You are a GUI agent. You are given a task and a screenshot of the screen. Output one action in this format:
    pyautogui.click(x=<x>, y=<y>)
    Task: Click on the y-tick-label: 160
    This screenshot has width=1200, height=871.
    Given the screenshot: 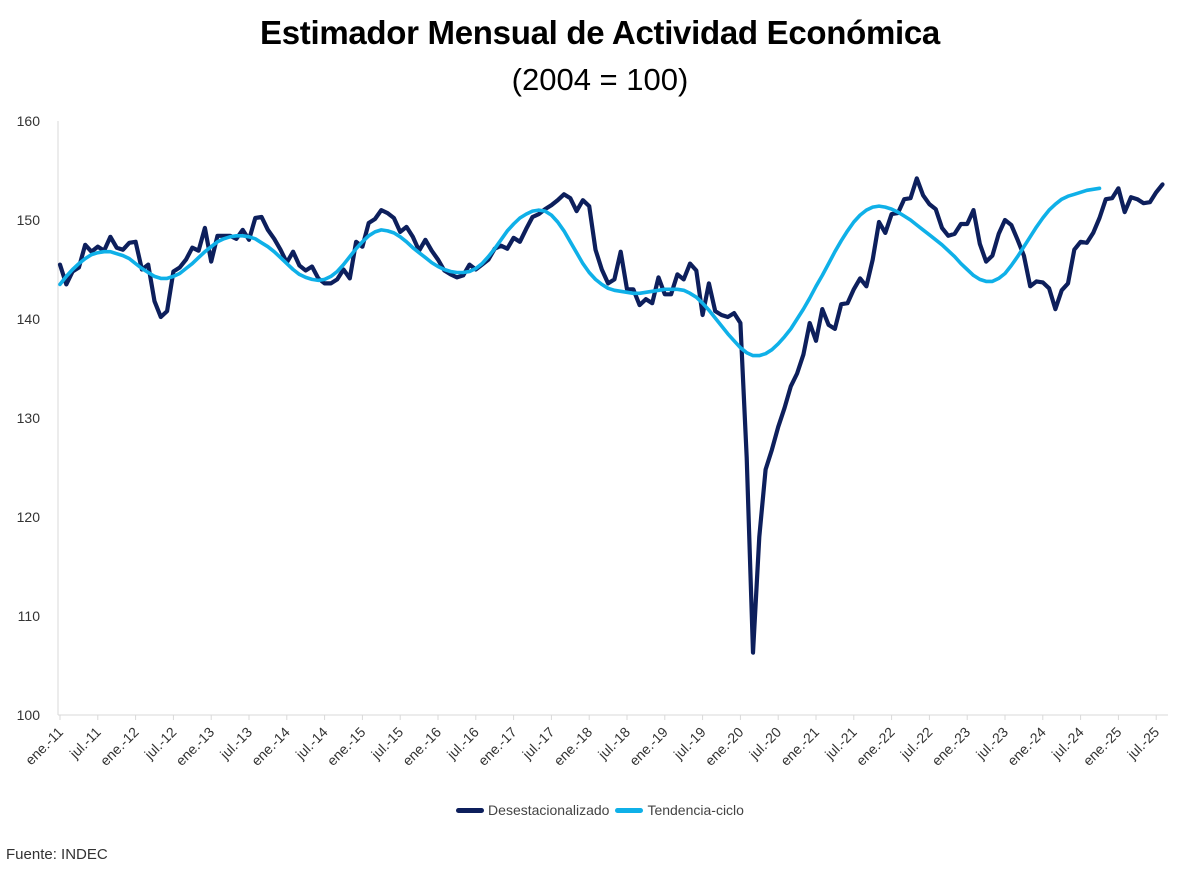 What is the action you would take?
    pyautogui.click(x=29, y=121)
    